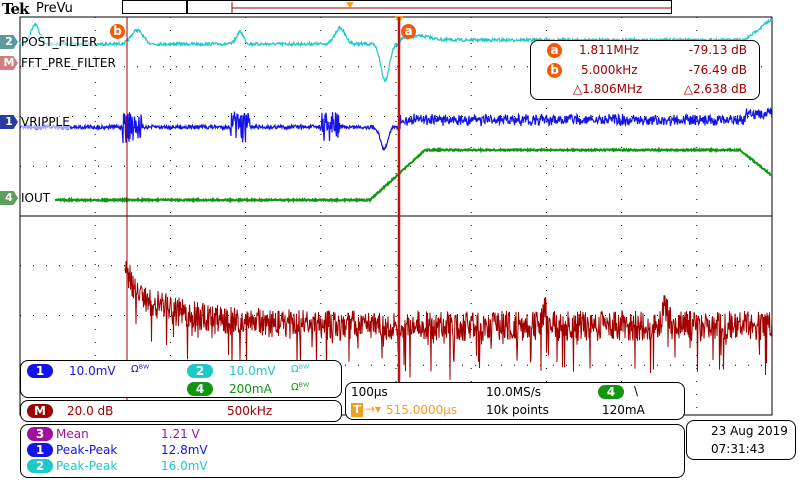 This screenshot has height=480, width=800. What do you see at coordinates (54, 8) in the screenshot?
I see `acquisition-mode: PreVu` at bounding box center [54, 8].